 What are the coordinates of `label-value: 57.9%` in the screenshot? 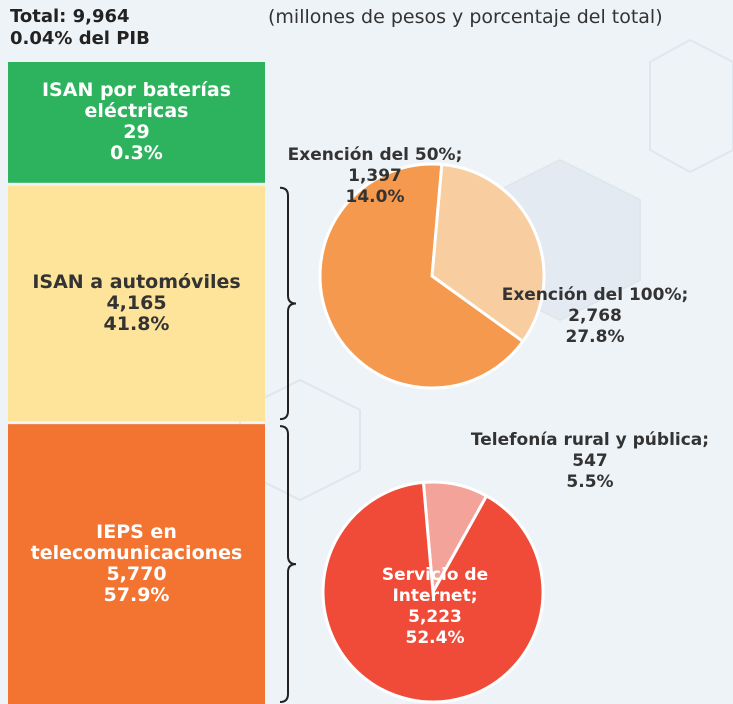 It's located at (136, 595).